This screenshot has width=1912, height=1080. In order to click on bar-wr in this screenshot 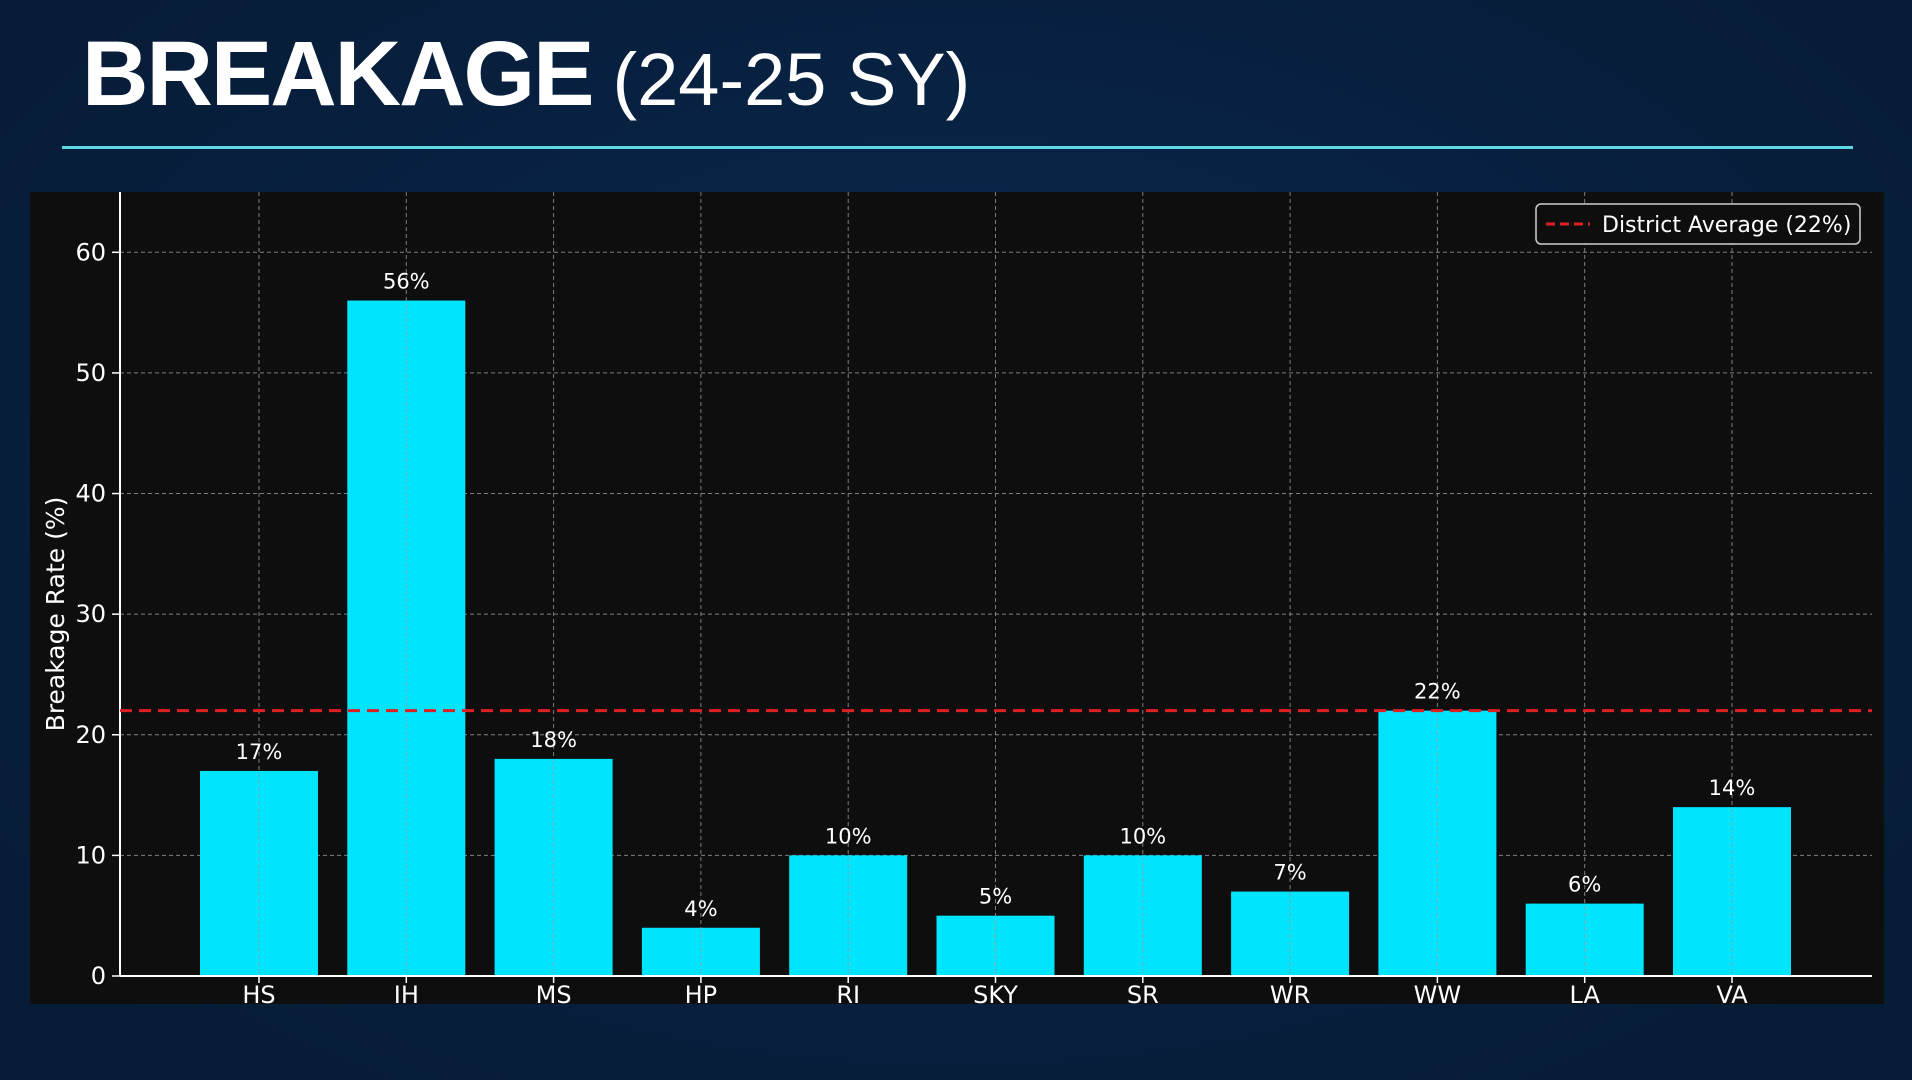, I will do `click(1290, 933)`.